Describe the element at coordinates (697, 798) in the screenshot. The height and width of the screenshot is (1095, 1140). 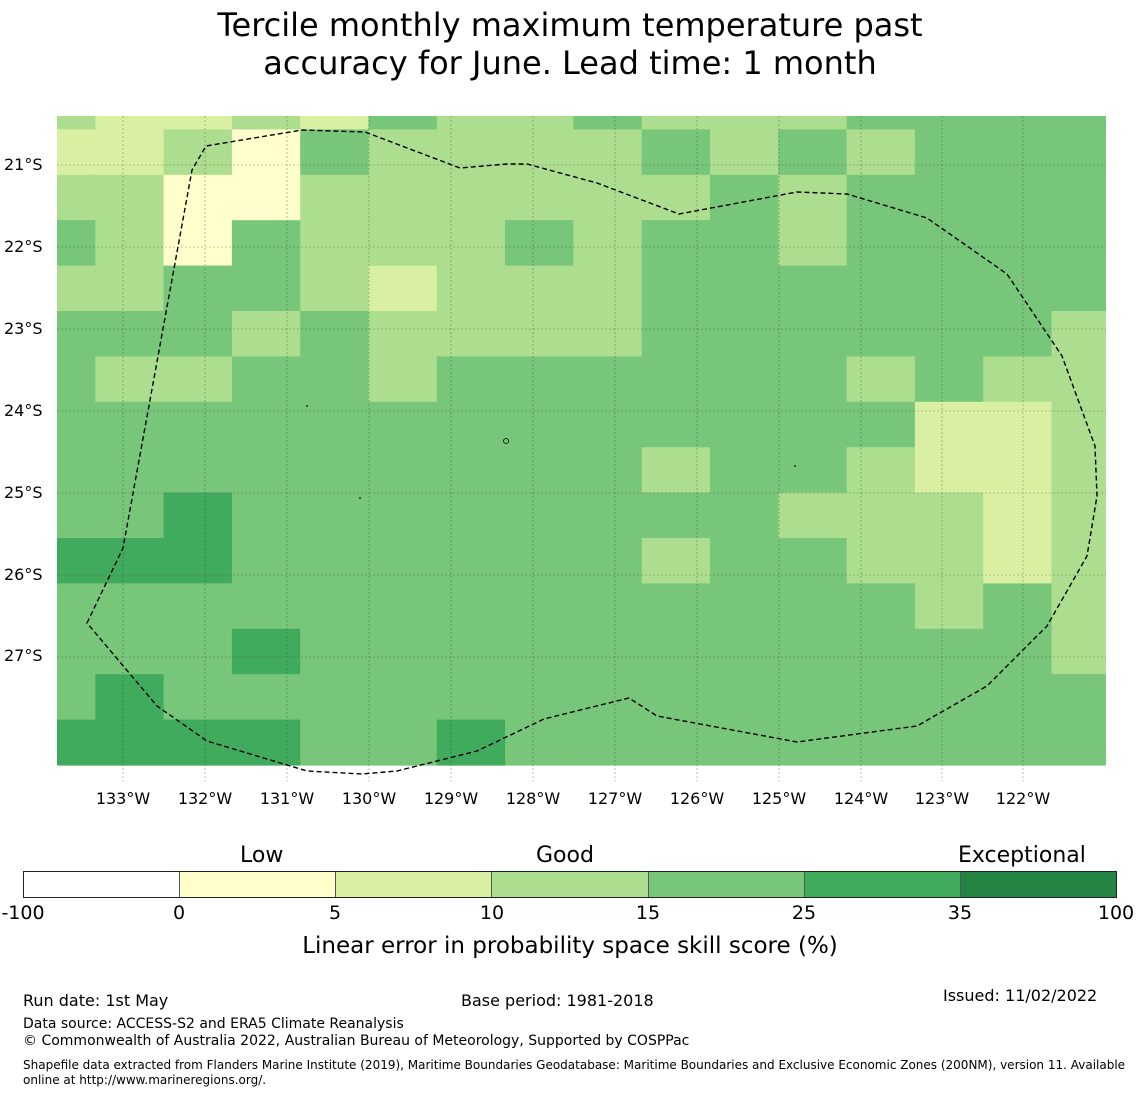
I see `lon-label: 126°W` at that location.